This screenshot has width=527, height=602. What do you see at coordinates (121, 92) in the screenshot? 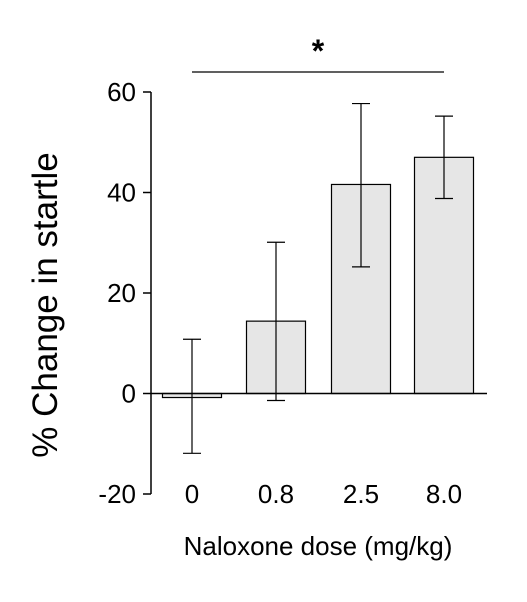
I see `y-tick-label: 60` at bounding box center [121, 92].